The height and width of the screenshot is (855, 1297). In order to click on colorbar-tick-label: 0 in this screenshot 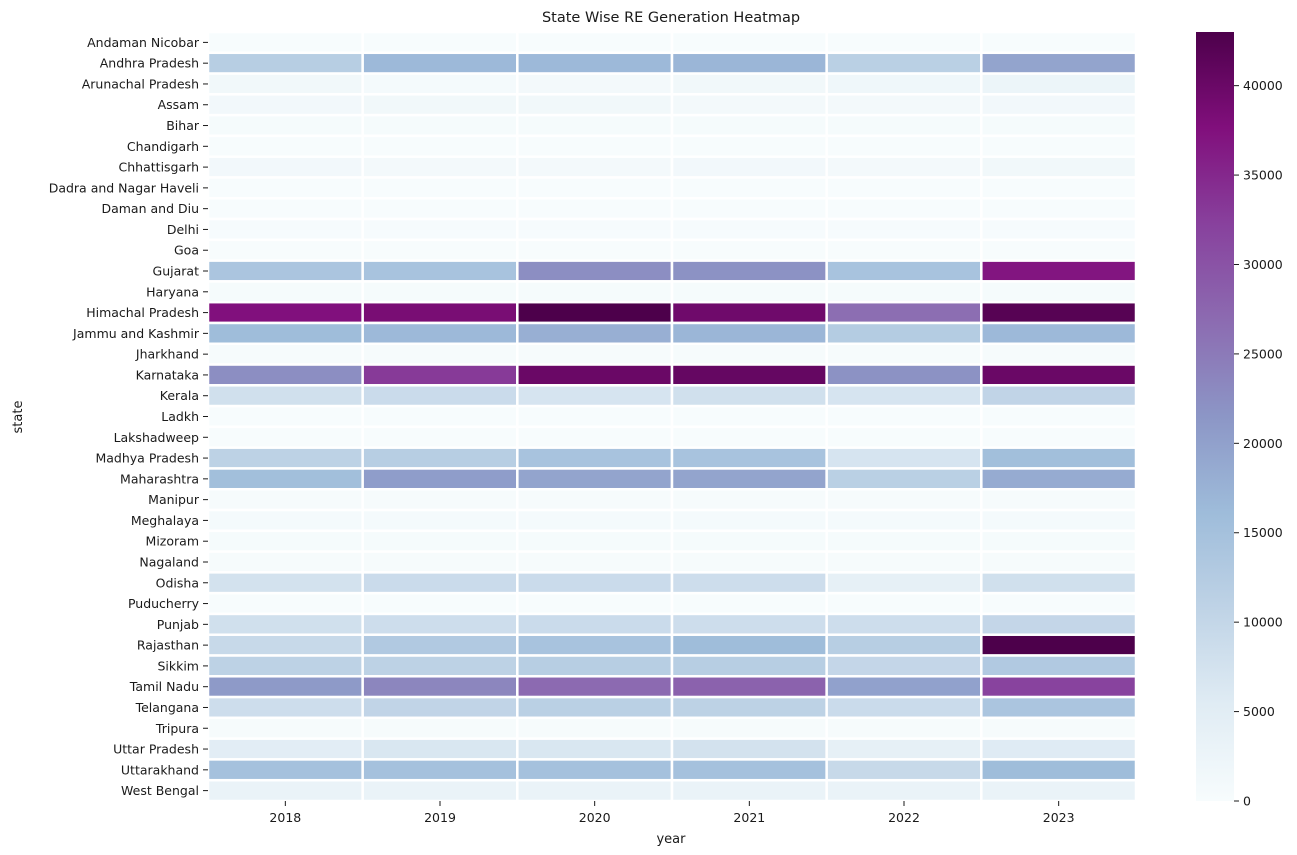, I will do `click(1247, 801)`.